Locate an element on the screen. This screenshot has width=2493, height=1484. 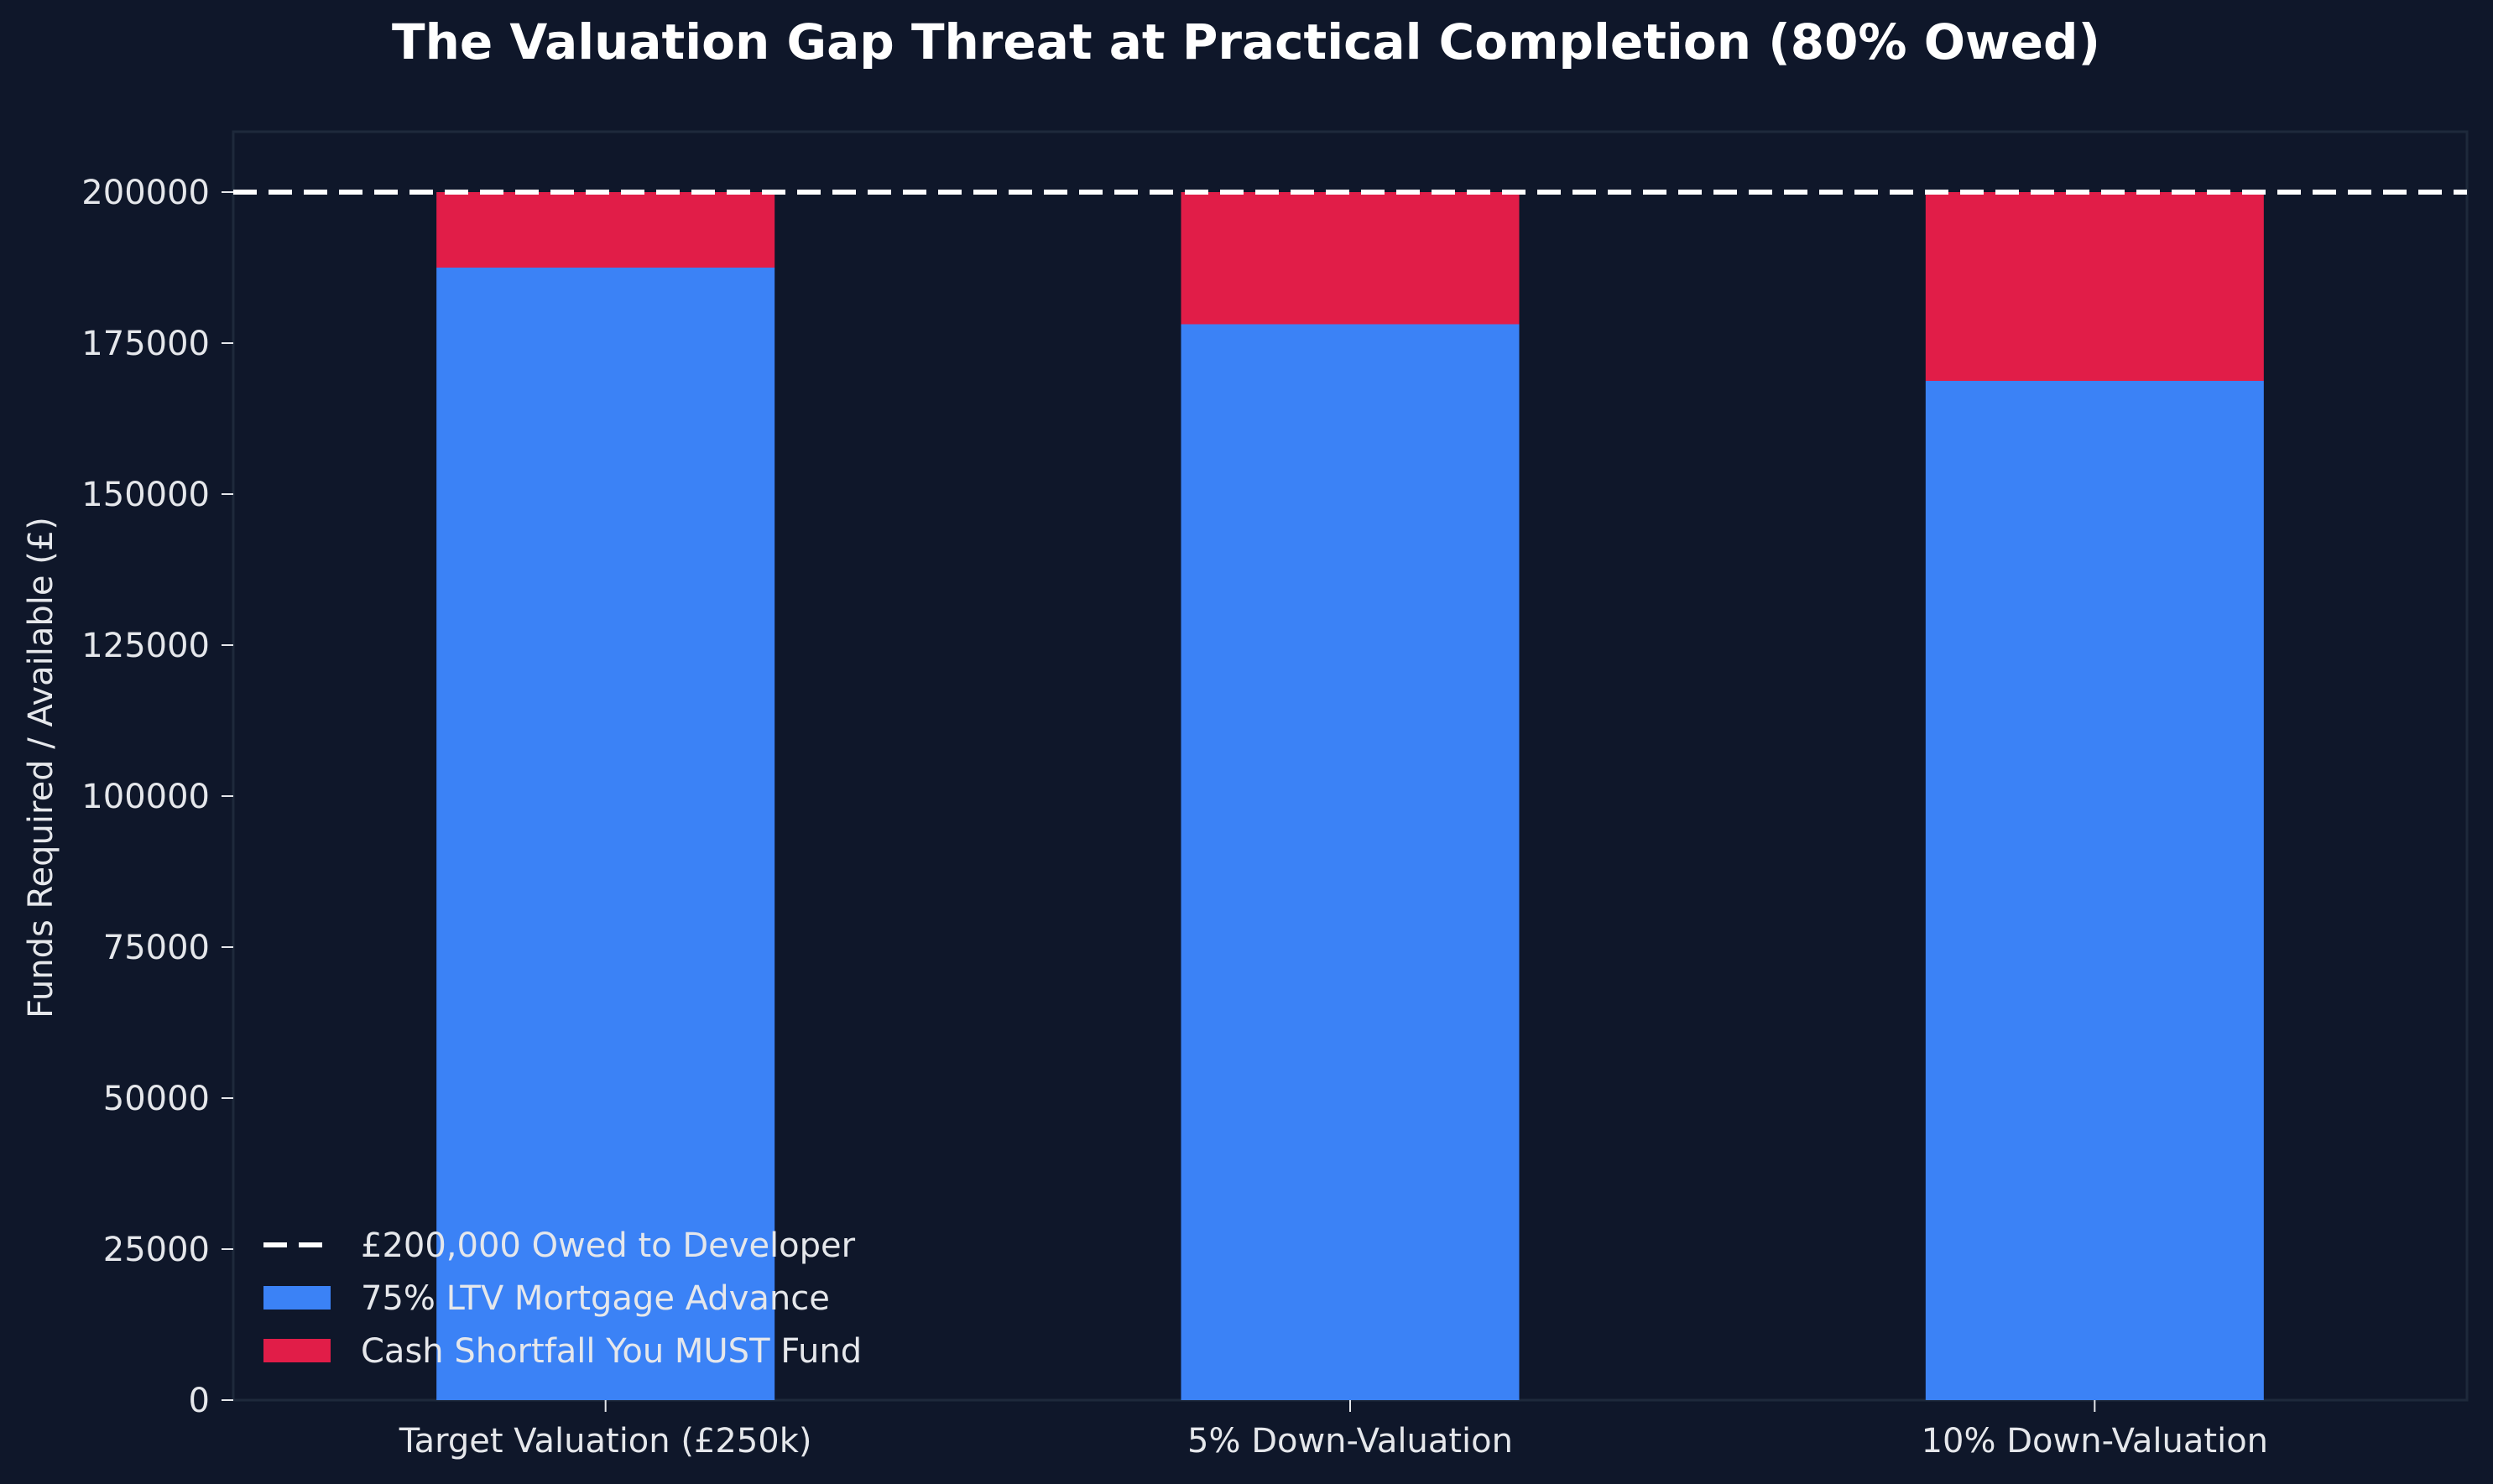
y-tick-label: 200000 is located at coordinates (145, 193).